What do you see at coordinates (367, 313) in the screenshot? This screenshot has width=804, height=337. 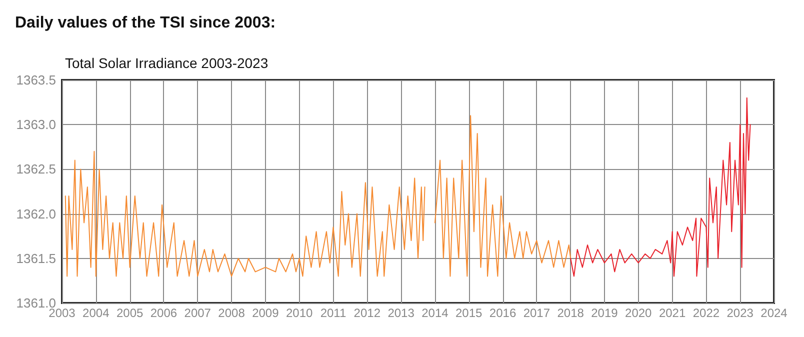 I see `x-tick-label: 2012` at bounding box center [367, 313].